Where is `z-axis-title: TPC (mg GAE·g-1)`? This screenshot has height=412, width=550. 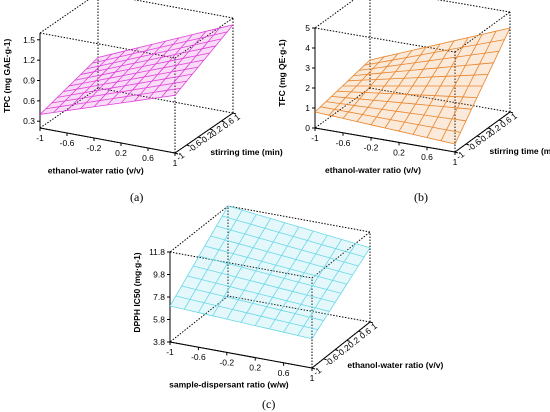
z-axis-title: TPC (mg GAE·g-1) is located at coordinates (7, 76).